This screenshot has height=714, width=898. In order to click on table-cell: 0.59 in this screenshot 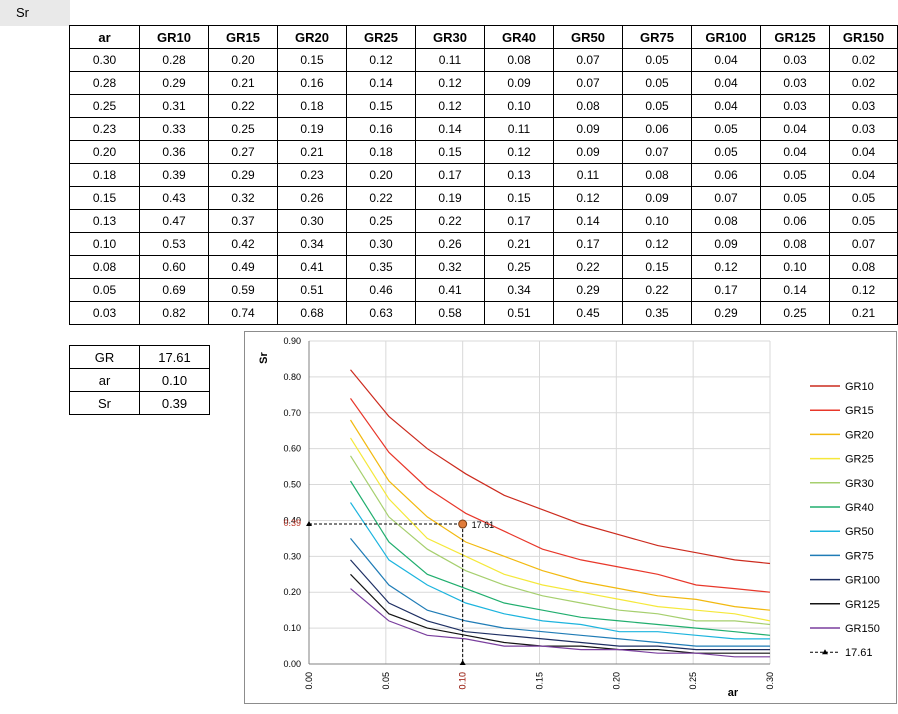, I will do `click(243, 290)`.